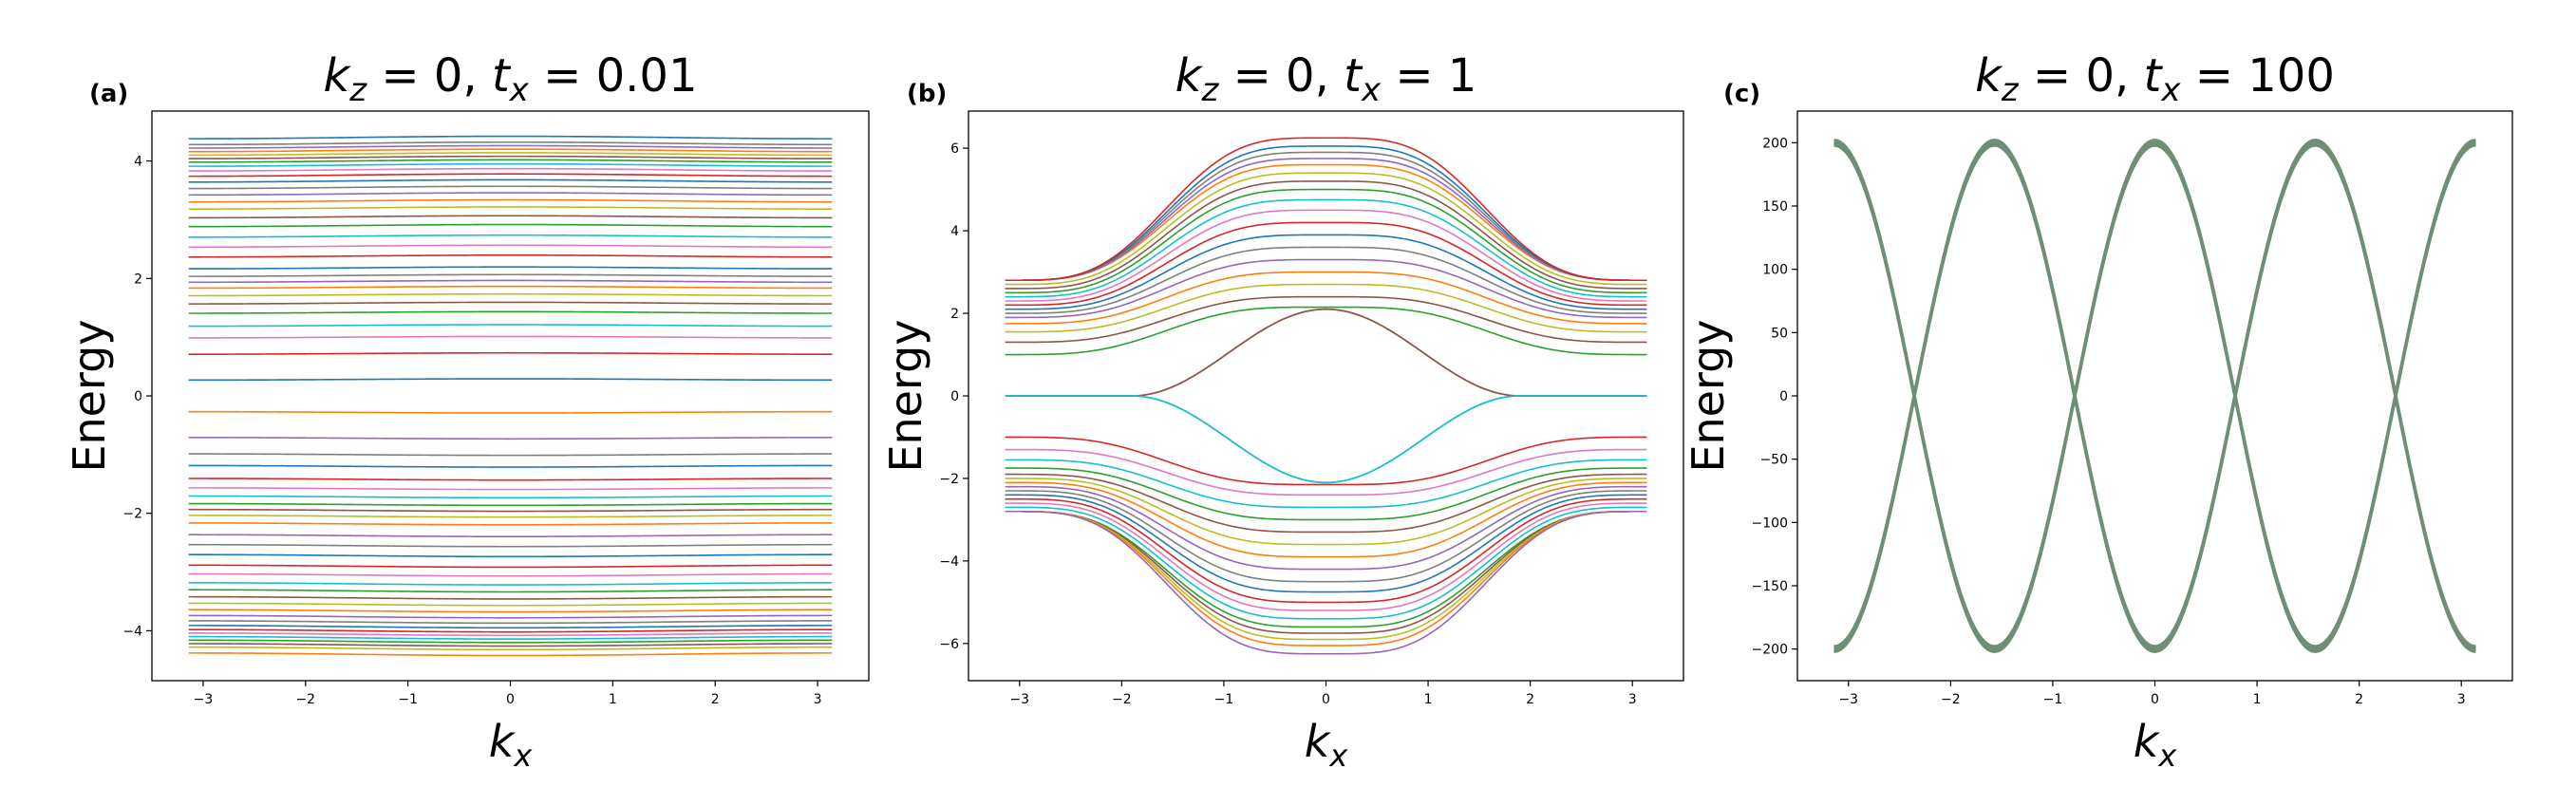 The width and height of the screenshot is (2576, 787). Describe the element at coordinates (408, 699) in the screenshot. I see `x-tick-label: −1` at that location.